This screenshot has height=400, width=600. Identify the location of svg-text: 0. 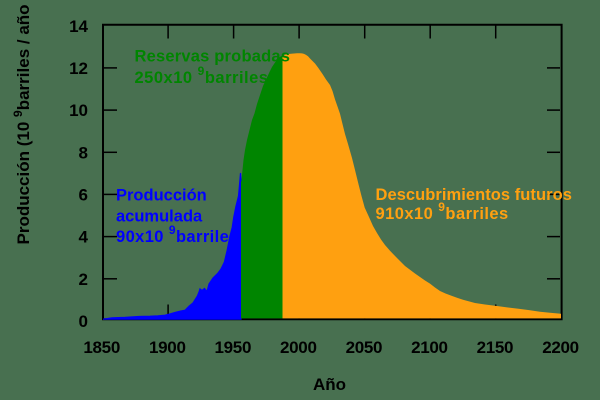
(83, 321).